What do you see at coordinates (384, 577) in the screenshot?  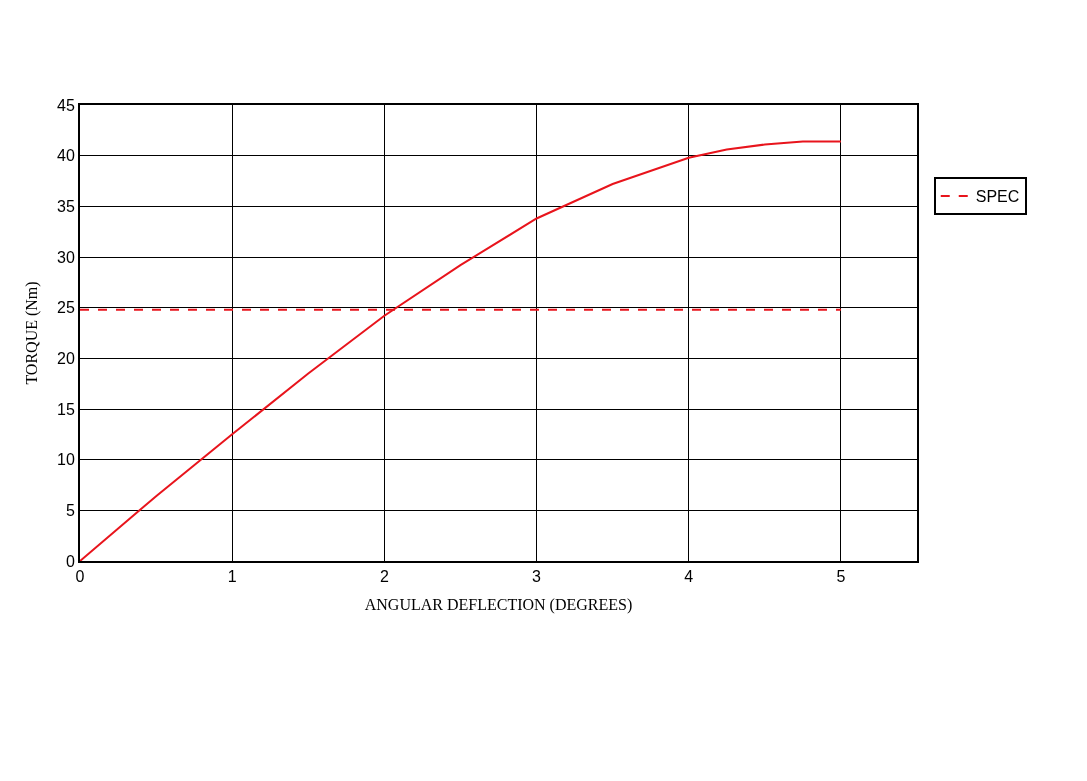 I see `x-tick-label: 2` at bounding box center [384, 577].